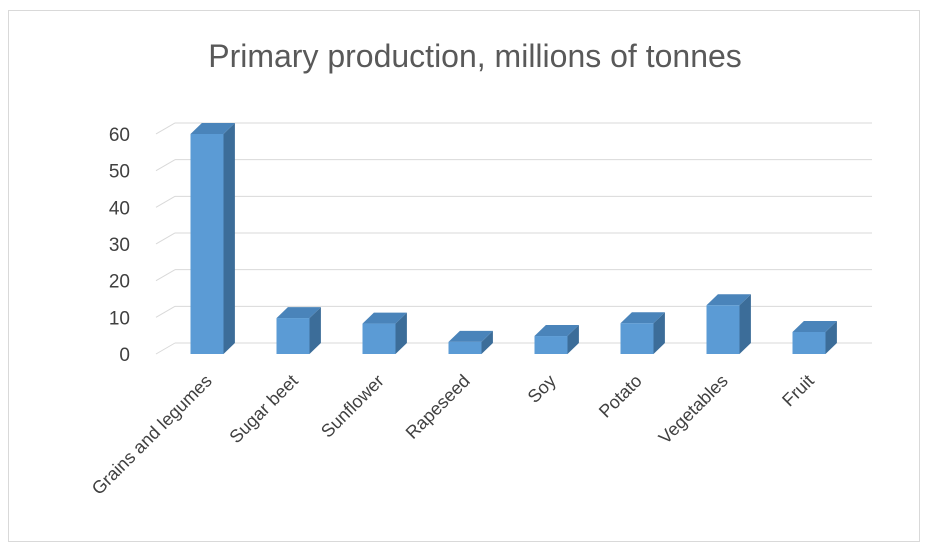  What do you see at coordinates (124, 355) in the screenshot?
I see `y-tick-label: 0` at bounding box center [124, 355].